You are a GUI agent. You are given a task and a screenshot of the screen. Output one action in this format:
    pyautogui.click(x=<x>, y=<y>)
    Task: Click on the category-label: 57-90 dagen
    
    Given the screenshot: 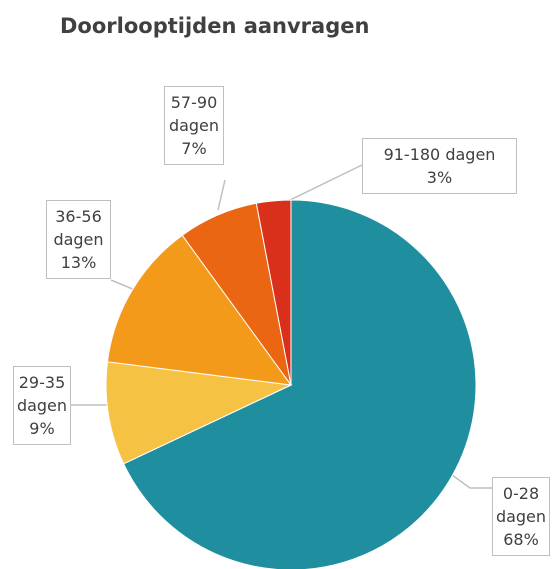 What is the action you would take?
    pyautogui.click(x=194, y=114)
    